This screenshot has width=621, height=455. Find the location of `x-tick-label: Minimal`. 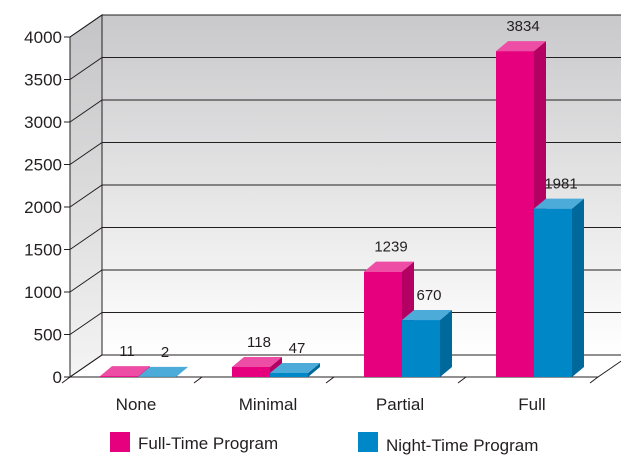

x-tick-label: Minimal is located at coordinates (268, 404).